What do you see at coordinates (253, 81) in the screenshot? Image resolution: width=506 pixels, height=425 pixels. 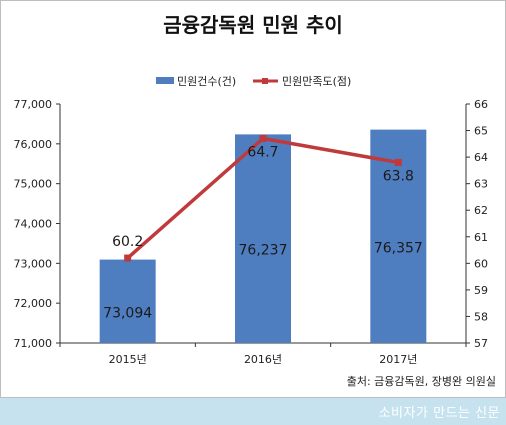 I see `legend: 민원건수(건) 민원만족도(점)` at bounding box center [253, 81].